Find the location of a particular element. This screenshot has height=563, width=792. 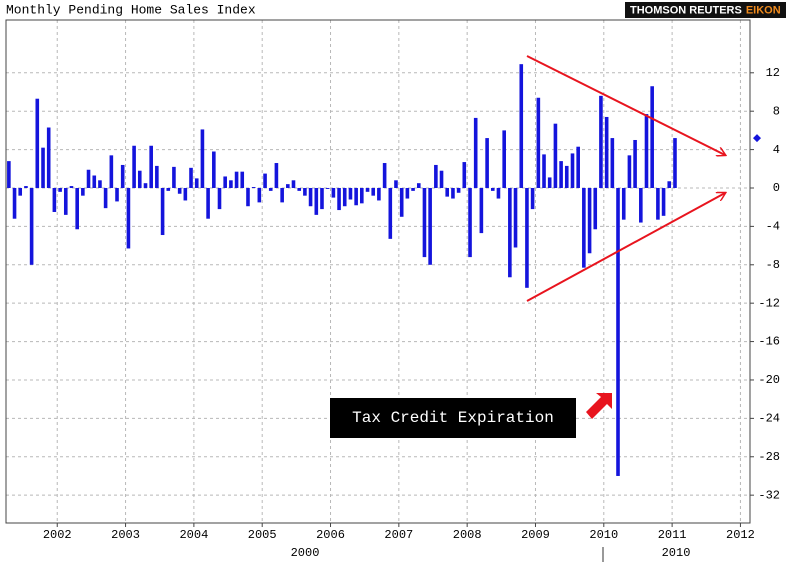

x-tick-label: 2010 is located at coordinates (603, 535).